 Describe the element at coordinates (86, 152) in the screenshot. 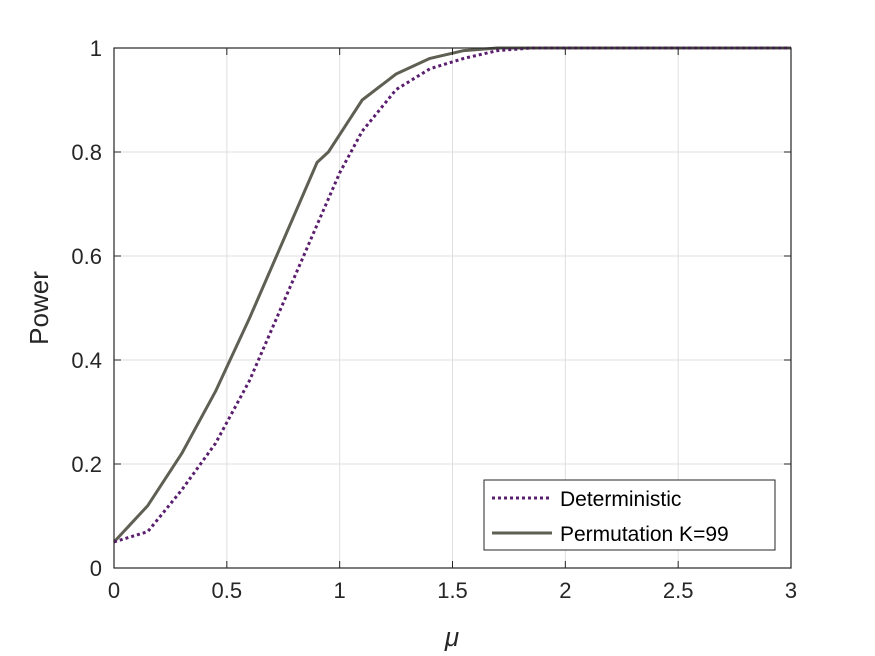

I see `y-tick-label: 0.8` at that location.